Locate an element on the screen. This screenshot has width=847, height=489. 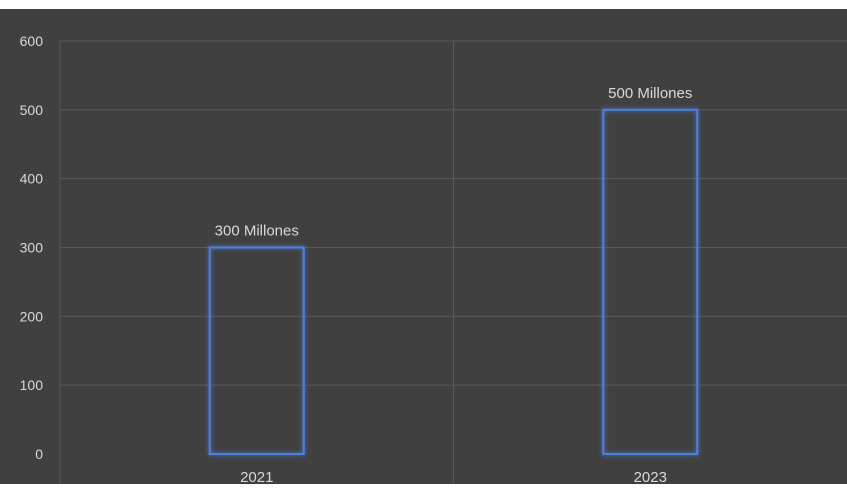
bar-2021 is located at coordinates (256, 350).